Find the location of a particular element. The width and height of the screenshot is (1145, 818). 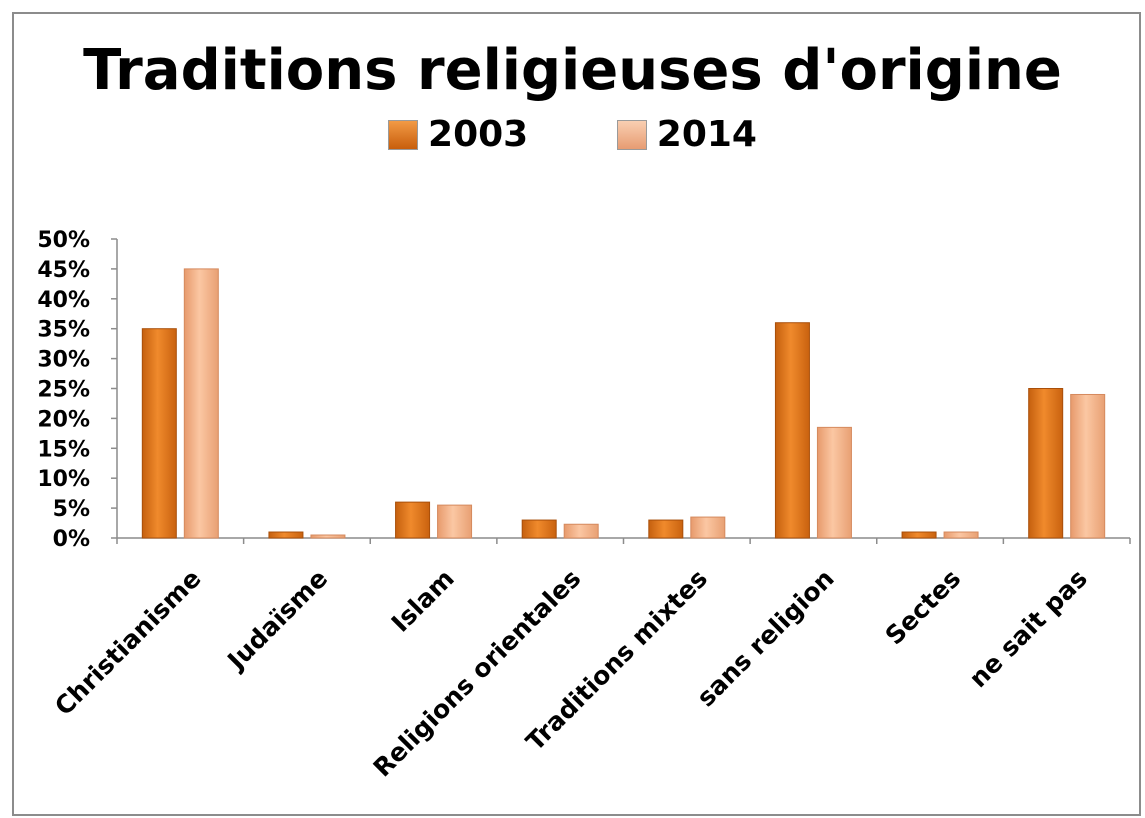

y-tick-label: 25% is located at coordinates (63, 390).